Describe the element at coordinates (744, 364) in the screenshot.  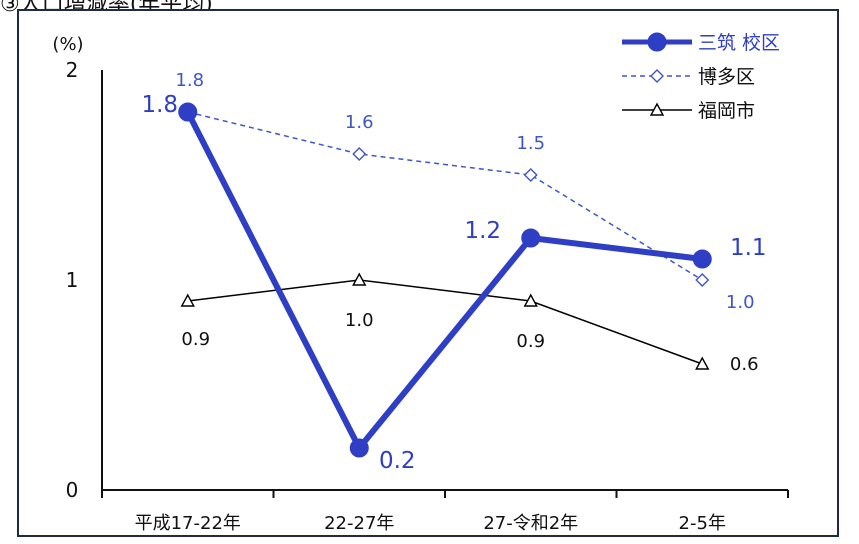
I see `data-label: 0.6` at that location.